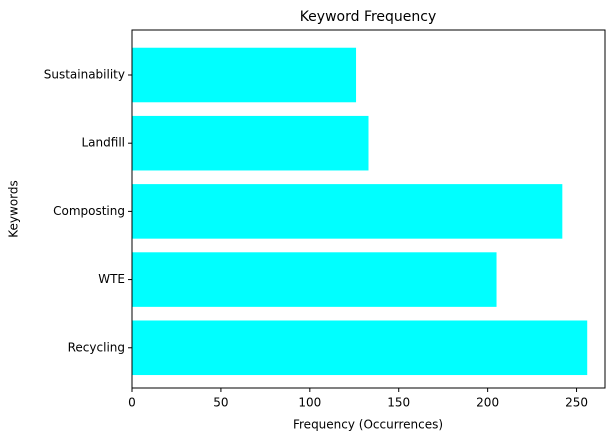  What do you see at coordinates (14, 209) in the screenshot?
I see `y-axis-label: Keywords` at bounding box center [14, 209].